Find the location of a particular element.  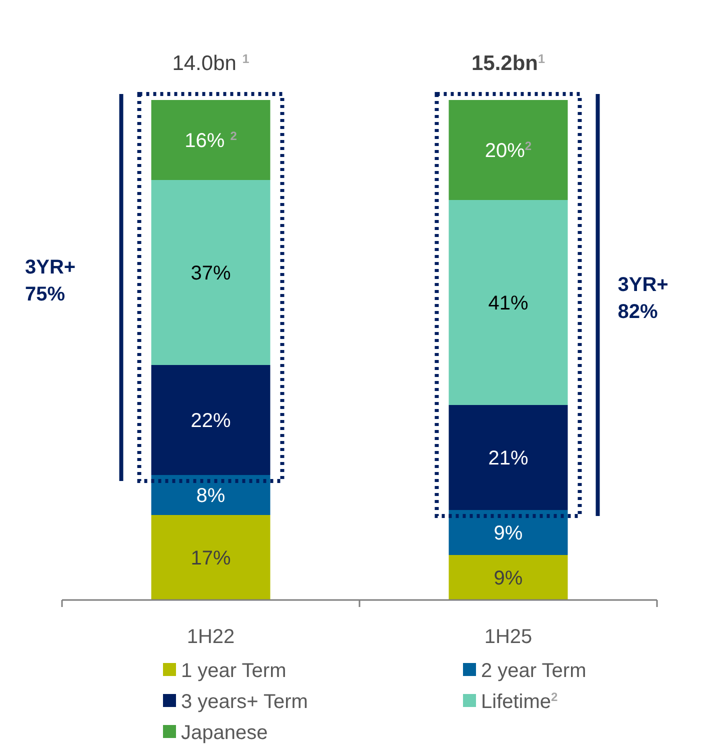

data-label: 22% is located at coordinates (210, 421).